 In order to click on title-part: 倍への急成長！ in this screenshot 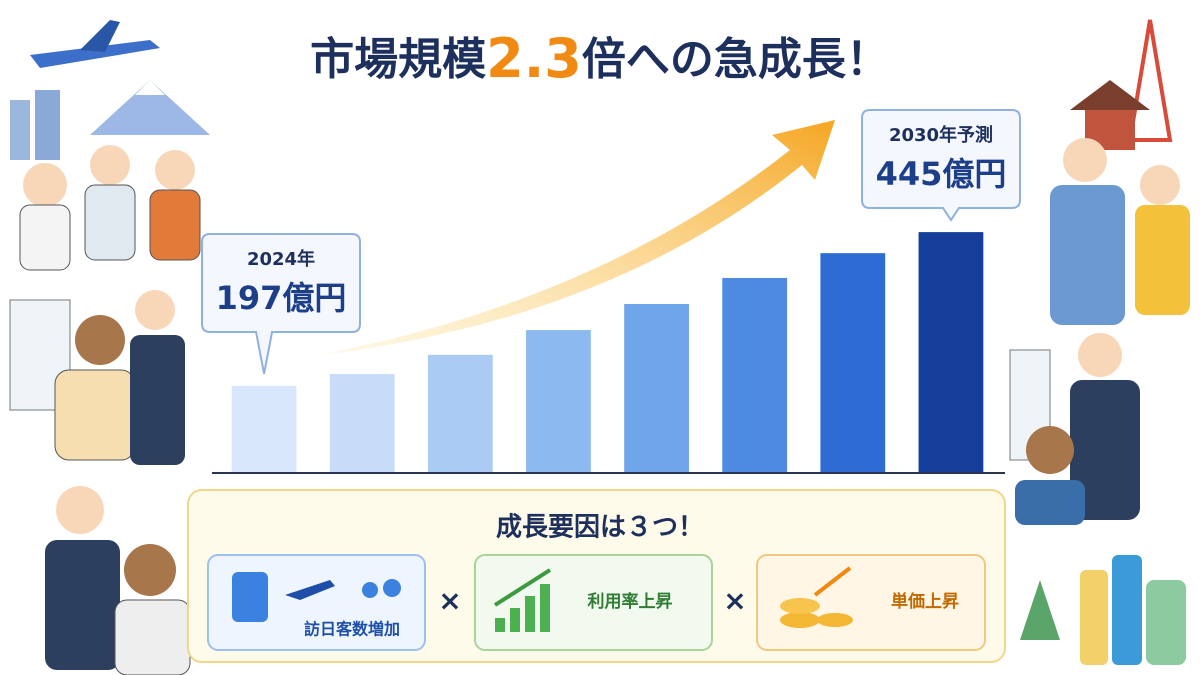, I will do `click(736, 59)`.